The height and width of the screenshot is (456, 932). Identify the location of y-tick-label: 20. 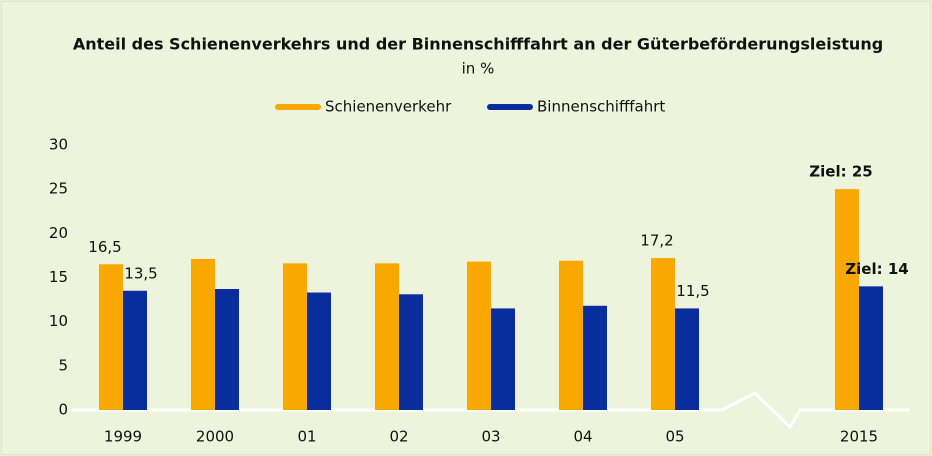
(58, 233).